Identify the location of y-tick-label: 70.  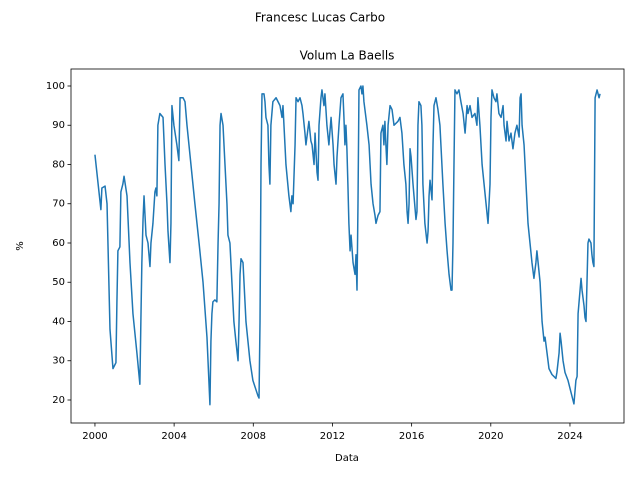
(58, 204).